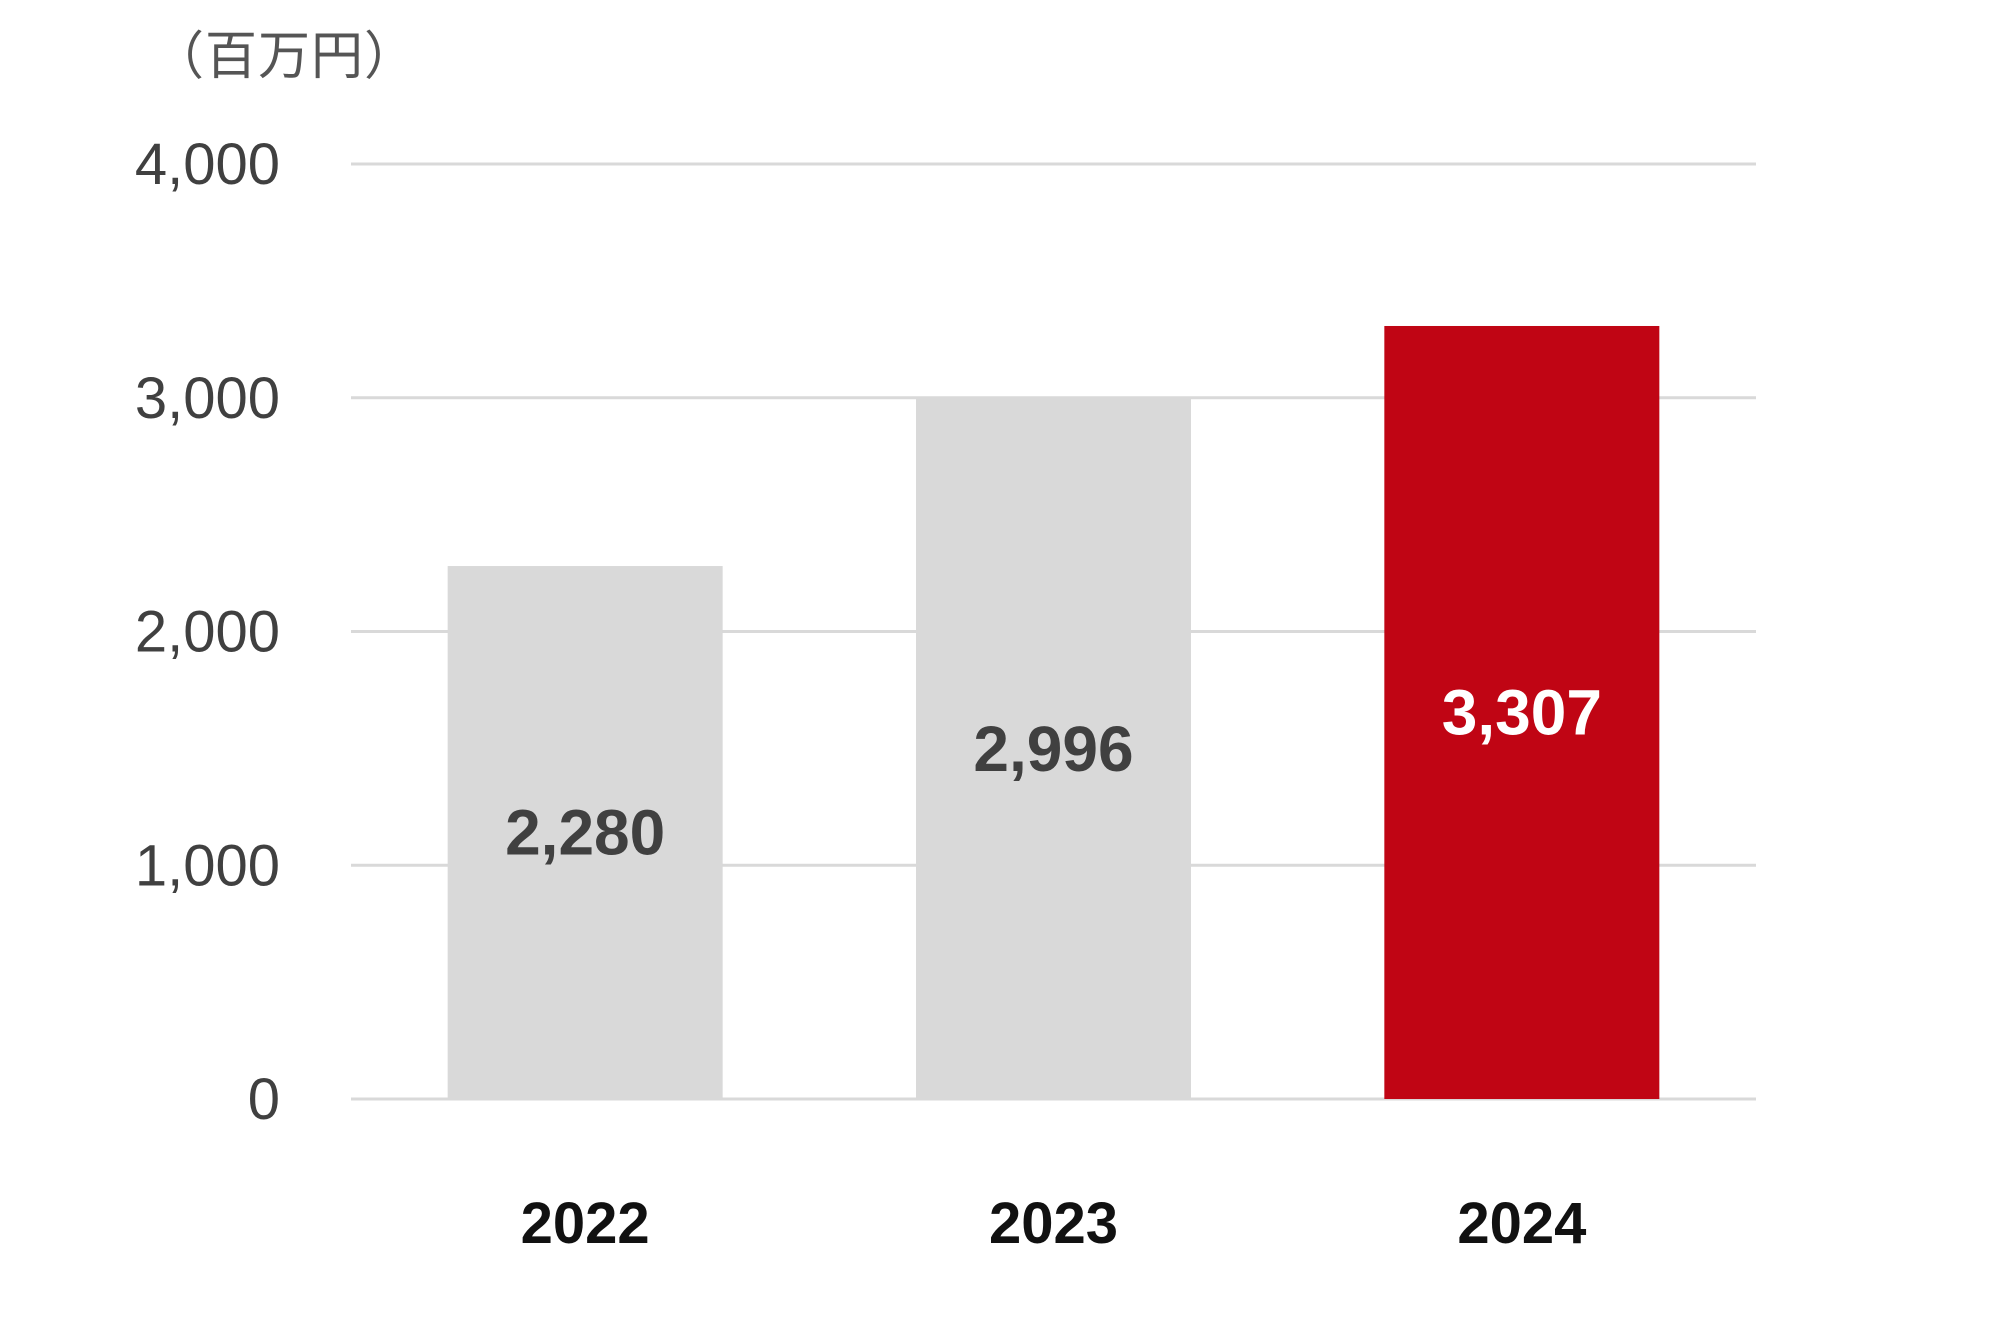  I want to click on y-tick-label: 4,000, so click(207, 164).